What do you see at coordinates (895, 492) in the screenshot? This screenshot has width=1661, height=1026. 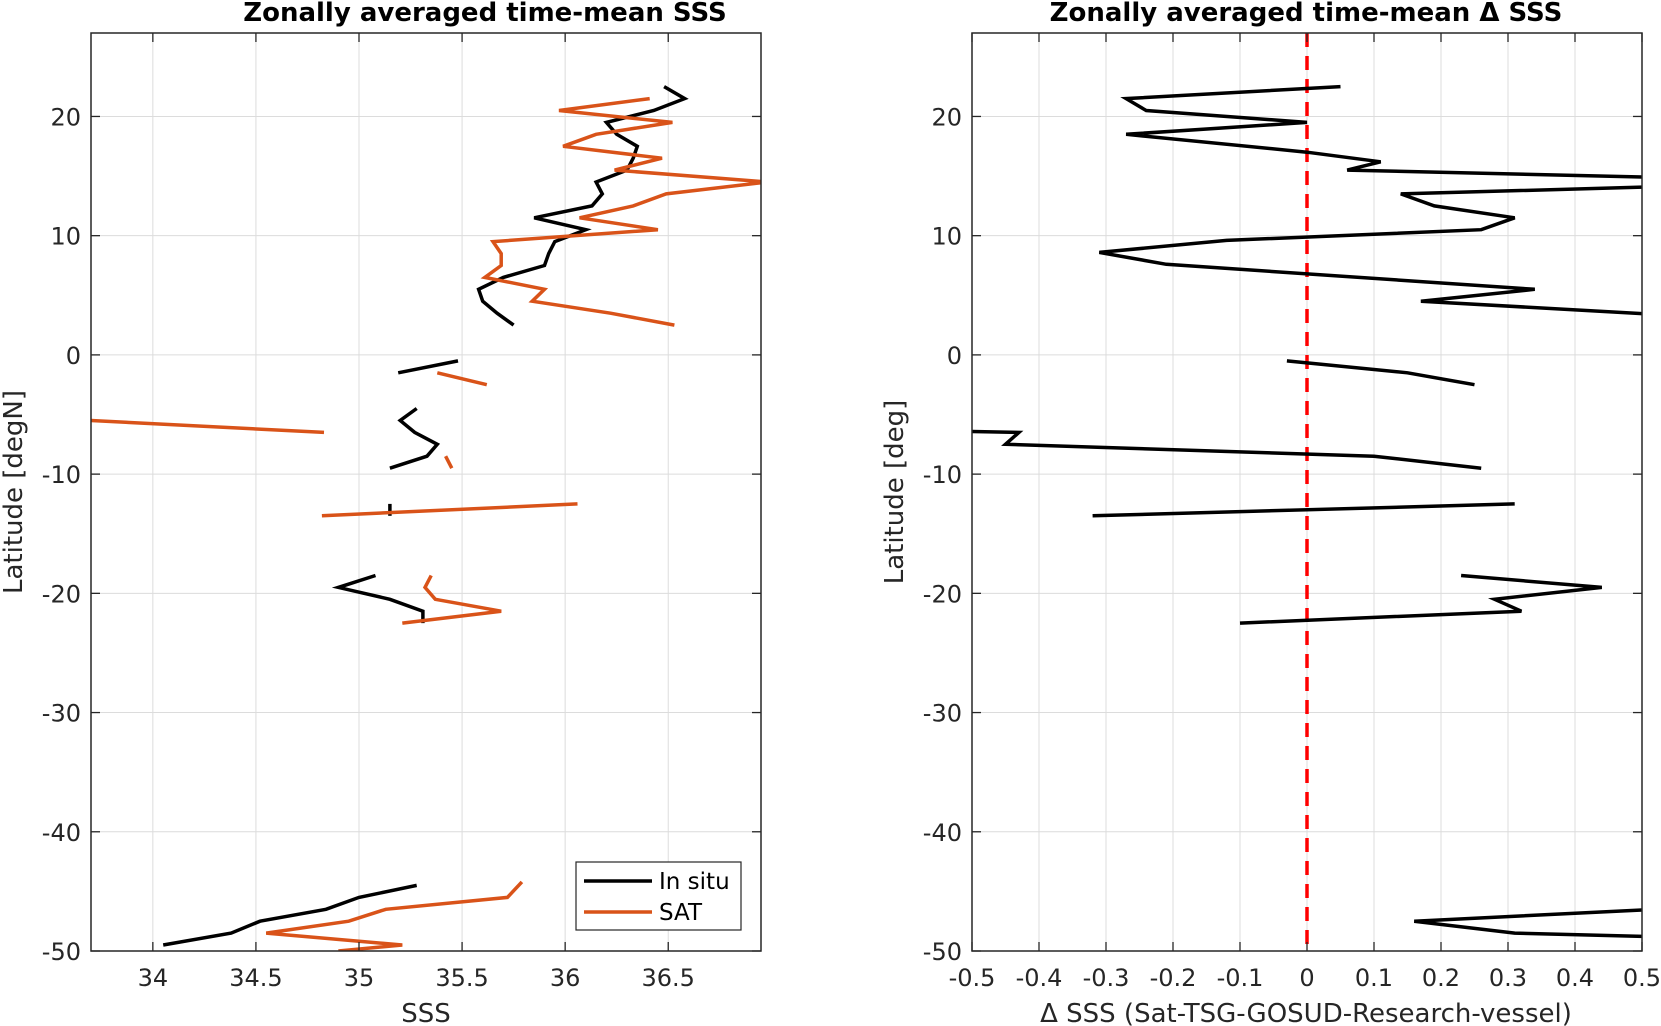 I see `right-y-axis-label: Latitude [deg]` at bounding box center [895, 492].